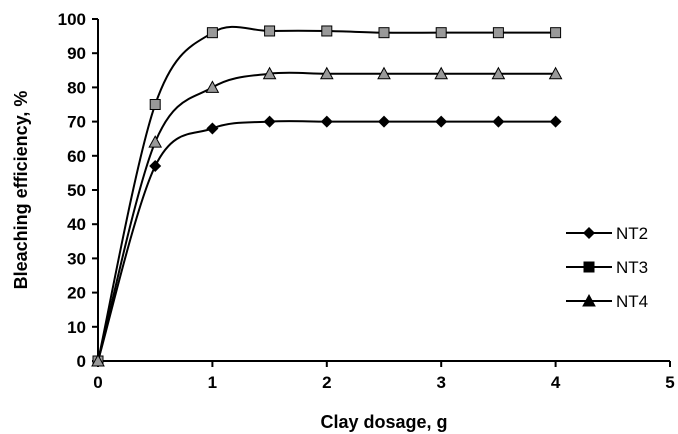  Describe the element at coordinates (589, 300) in the screenshot. I see `legend-marker-nt4` at that location.